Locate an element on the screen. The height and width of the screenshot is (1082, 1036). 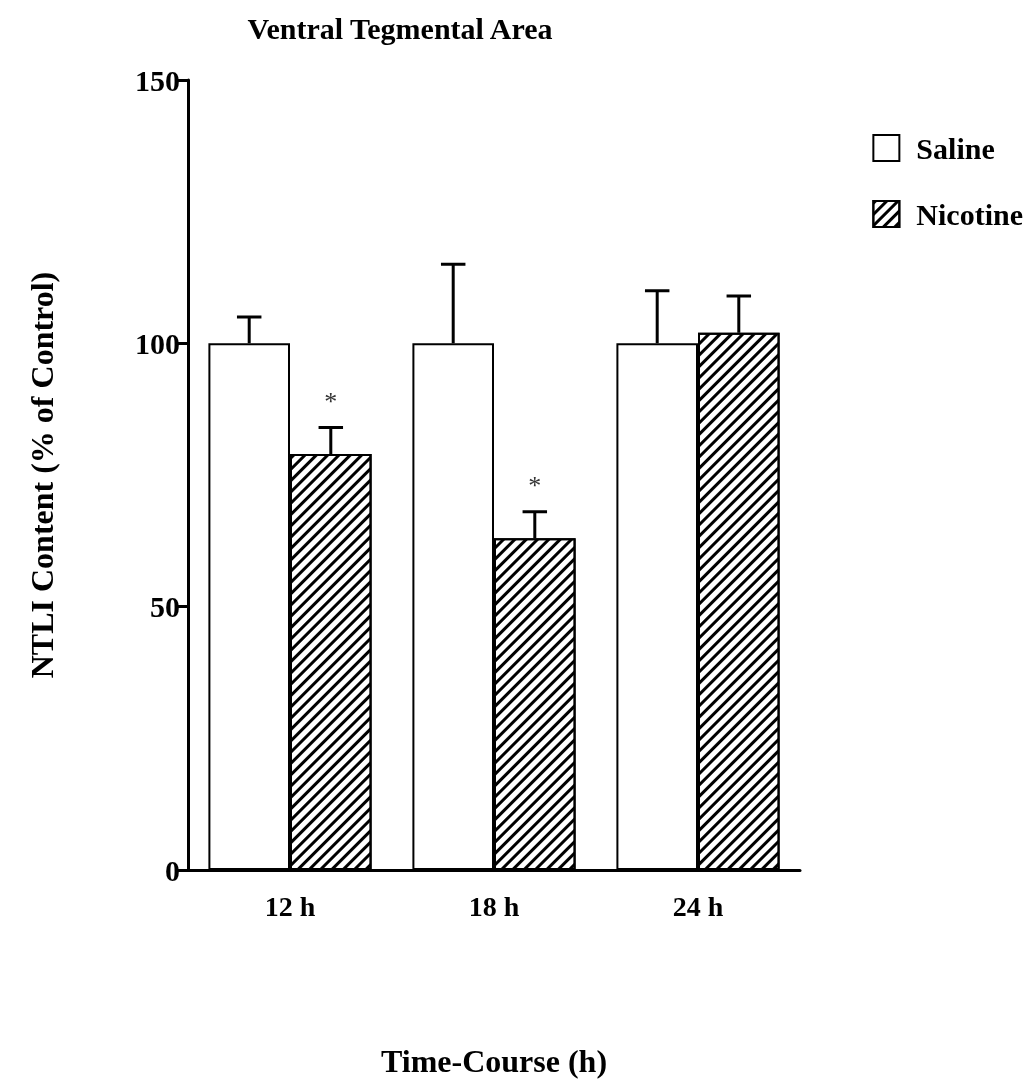
y-tick-label: 100 is located at coordinates (157, 343).